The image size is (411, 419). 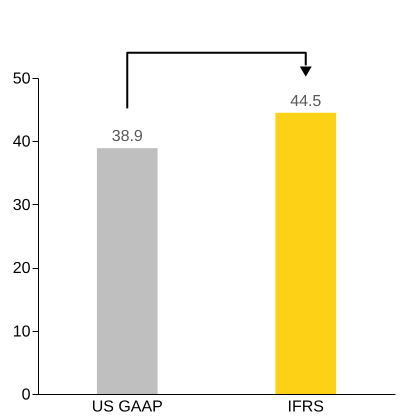 What do you see at coordinates (21, 142) in the screenshot?
I see `y-tick-label: 40` at bounding box center [21, 142].